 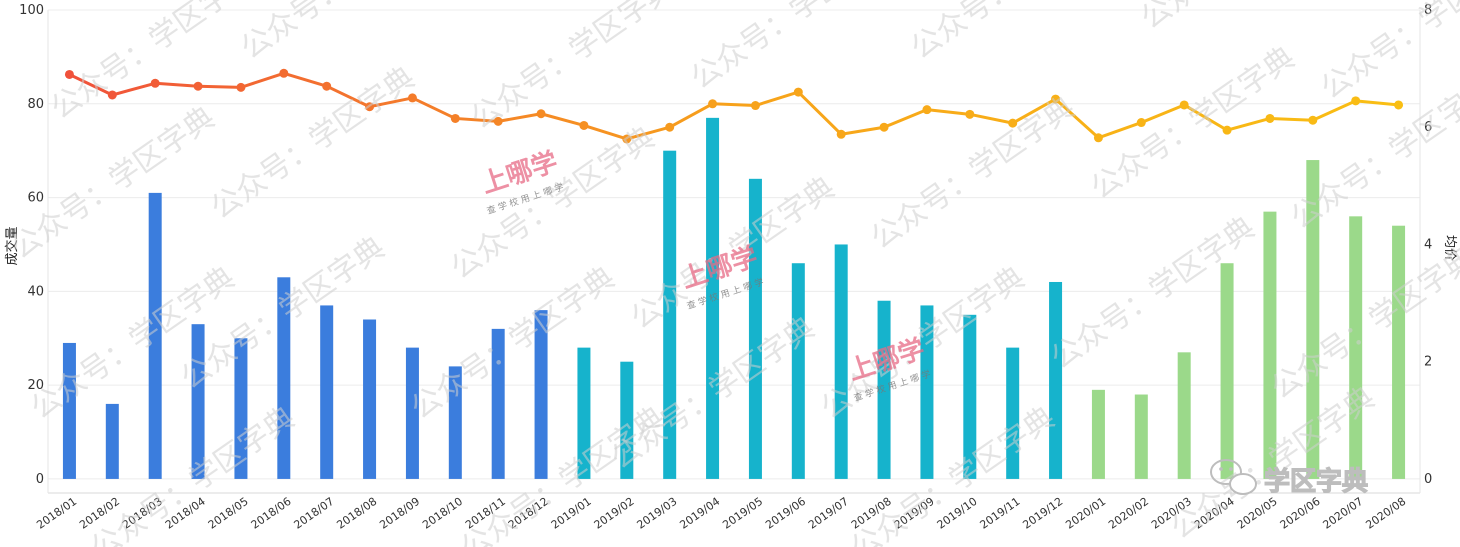 I want to click on left-axis-title: 成交量, so click(x=12, y=245).